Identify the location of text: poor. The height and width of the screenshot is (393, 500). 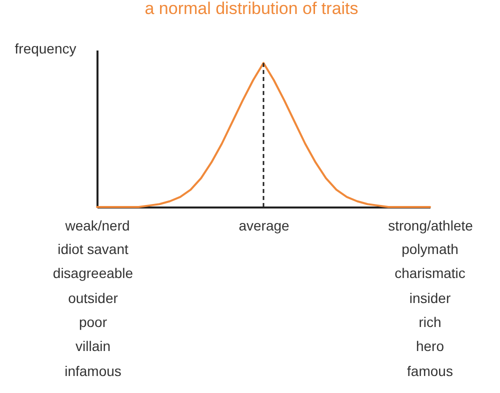
(93, 322).